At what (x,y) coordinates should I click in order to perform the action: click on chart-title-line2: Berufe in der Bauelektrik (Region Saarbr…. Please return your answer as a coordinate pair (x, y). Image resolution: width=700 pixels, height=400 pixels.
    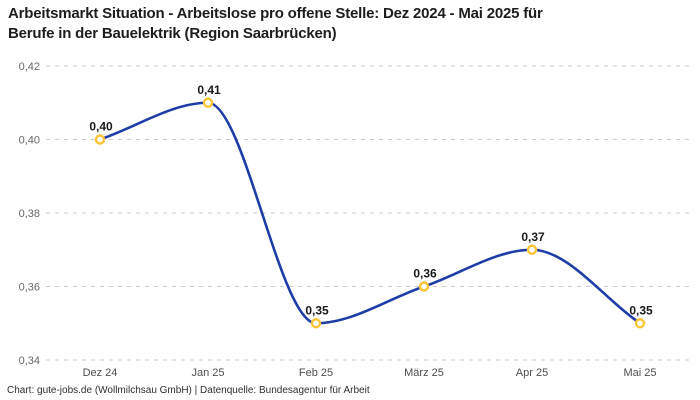
    Looking at the image, I should click on (172, 33).